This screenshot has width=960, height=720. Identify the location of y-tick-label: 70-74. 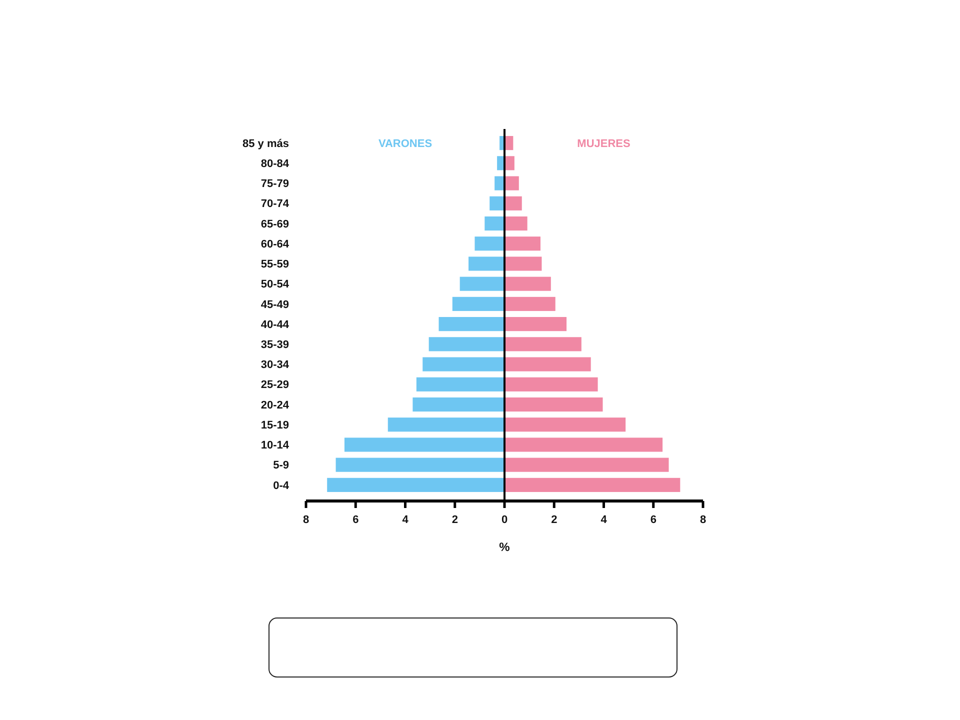
(275, 204).